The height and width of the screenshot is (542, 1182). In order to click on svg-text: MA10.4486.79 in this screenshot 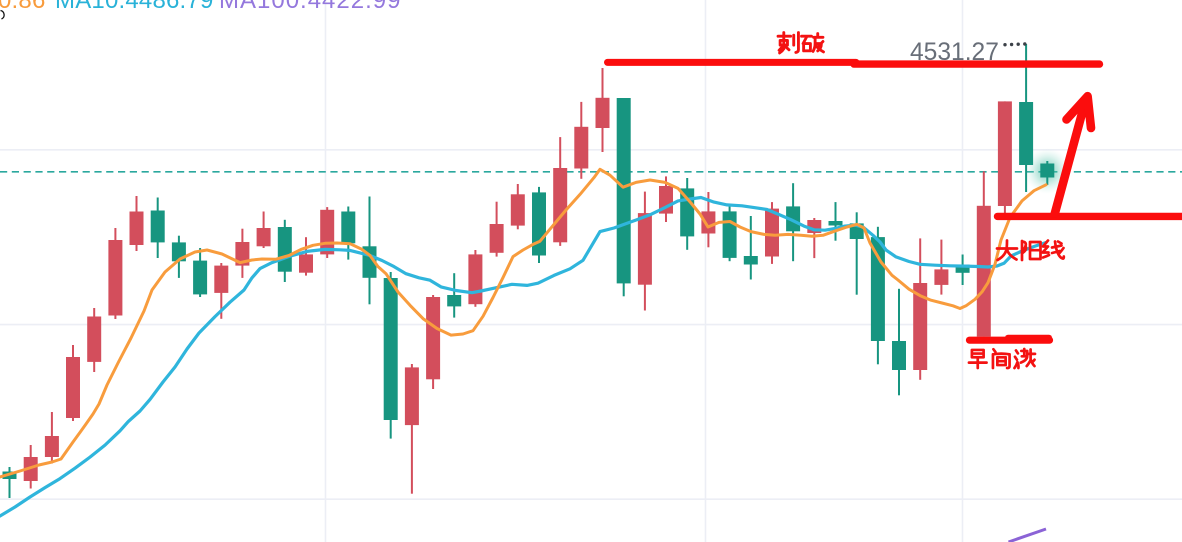, I will do `click(134, 7)`.